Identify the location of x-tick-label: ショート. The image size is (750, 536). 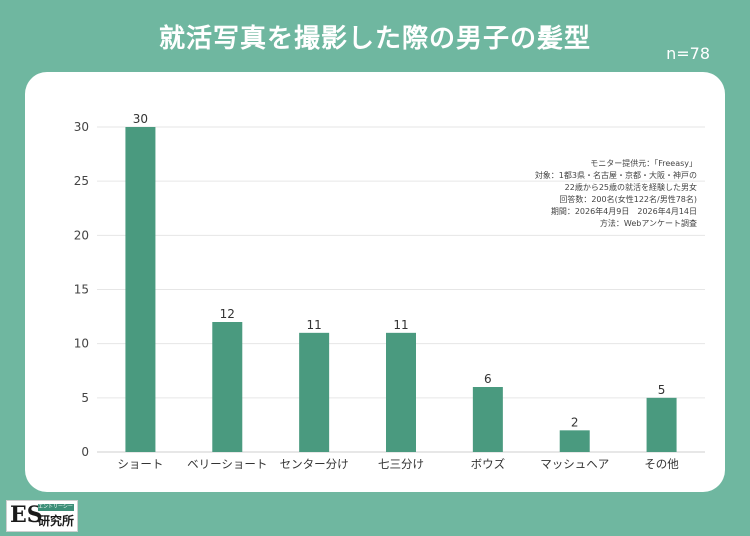
(140, 464).